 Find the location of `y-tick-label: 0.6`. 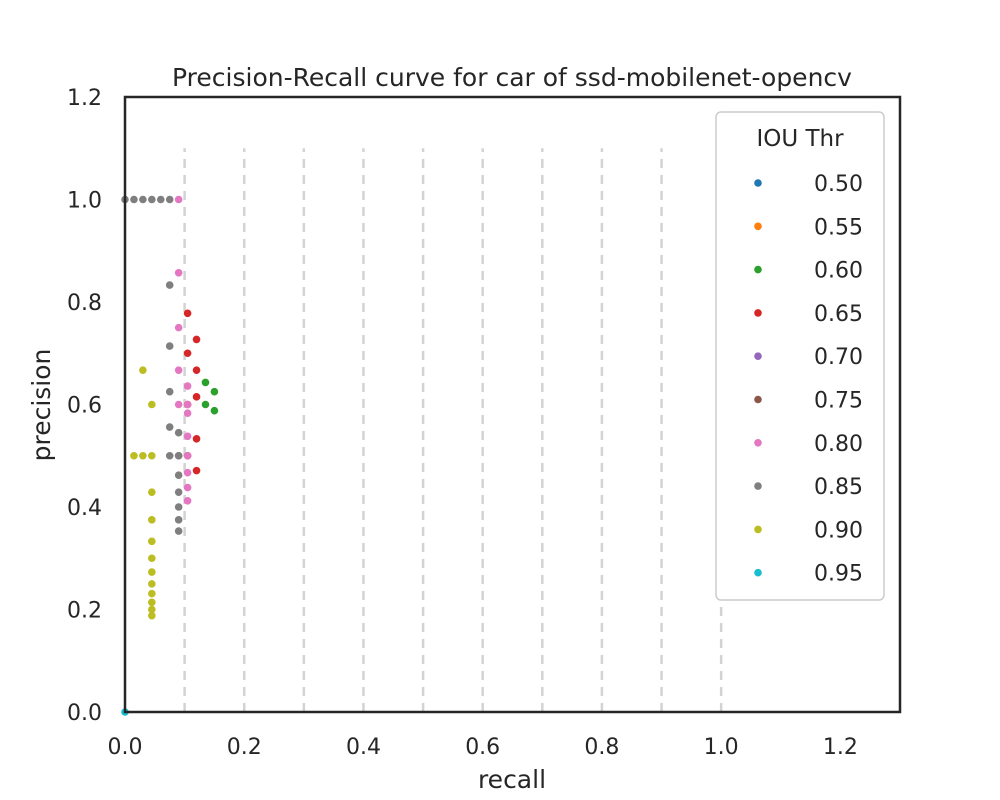

y-tick-label: 0.6 is located at coordinates (84, 406).